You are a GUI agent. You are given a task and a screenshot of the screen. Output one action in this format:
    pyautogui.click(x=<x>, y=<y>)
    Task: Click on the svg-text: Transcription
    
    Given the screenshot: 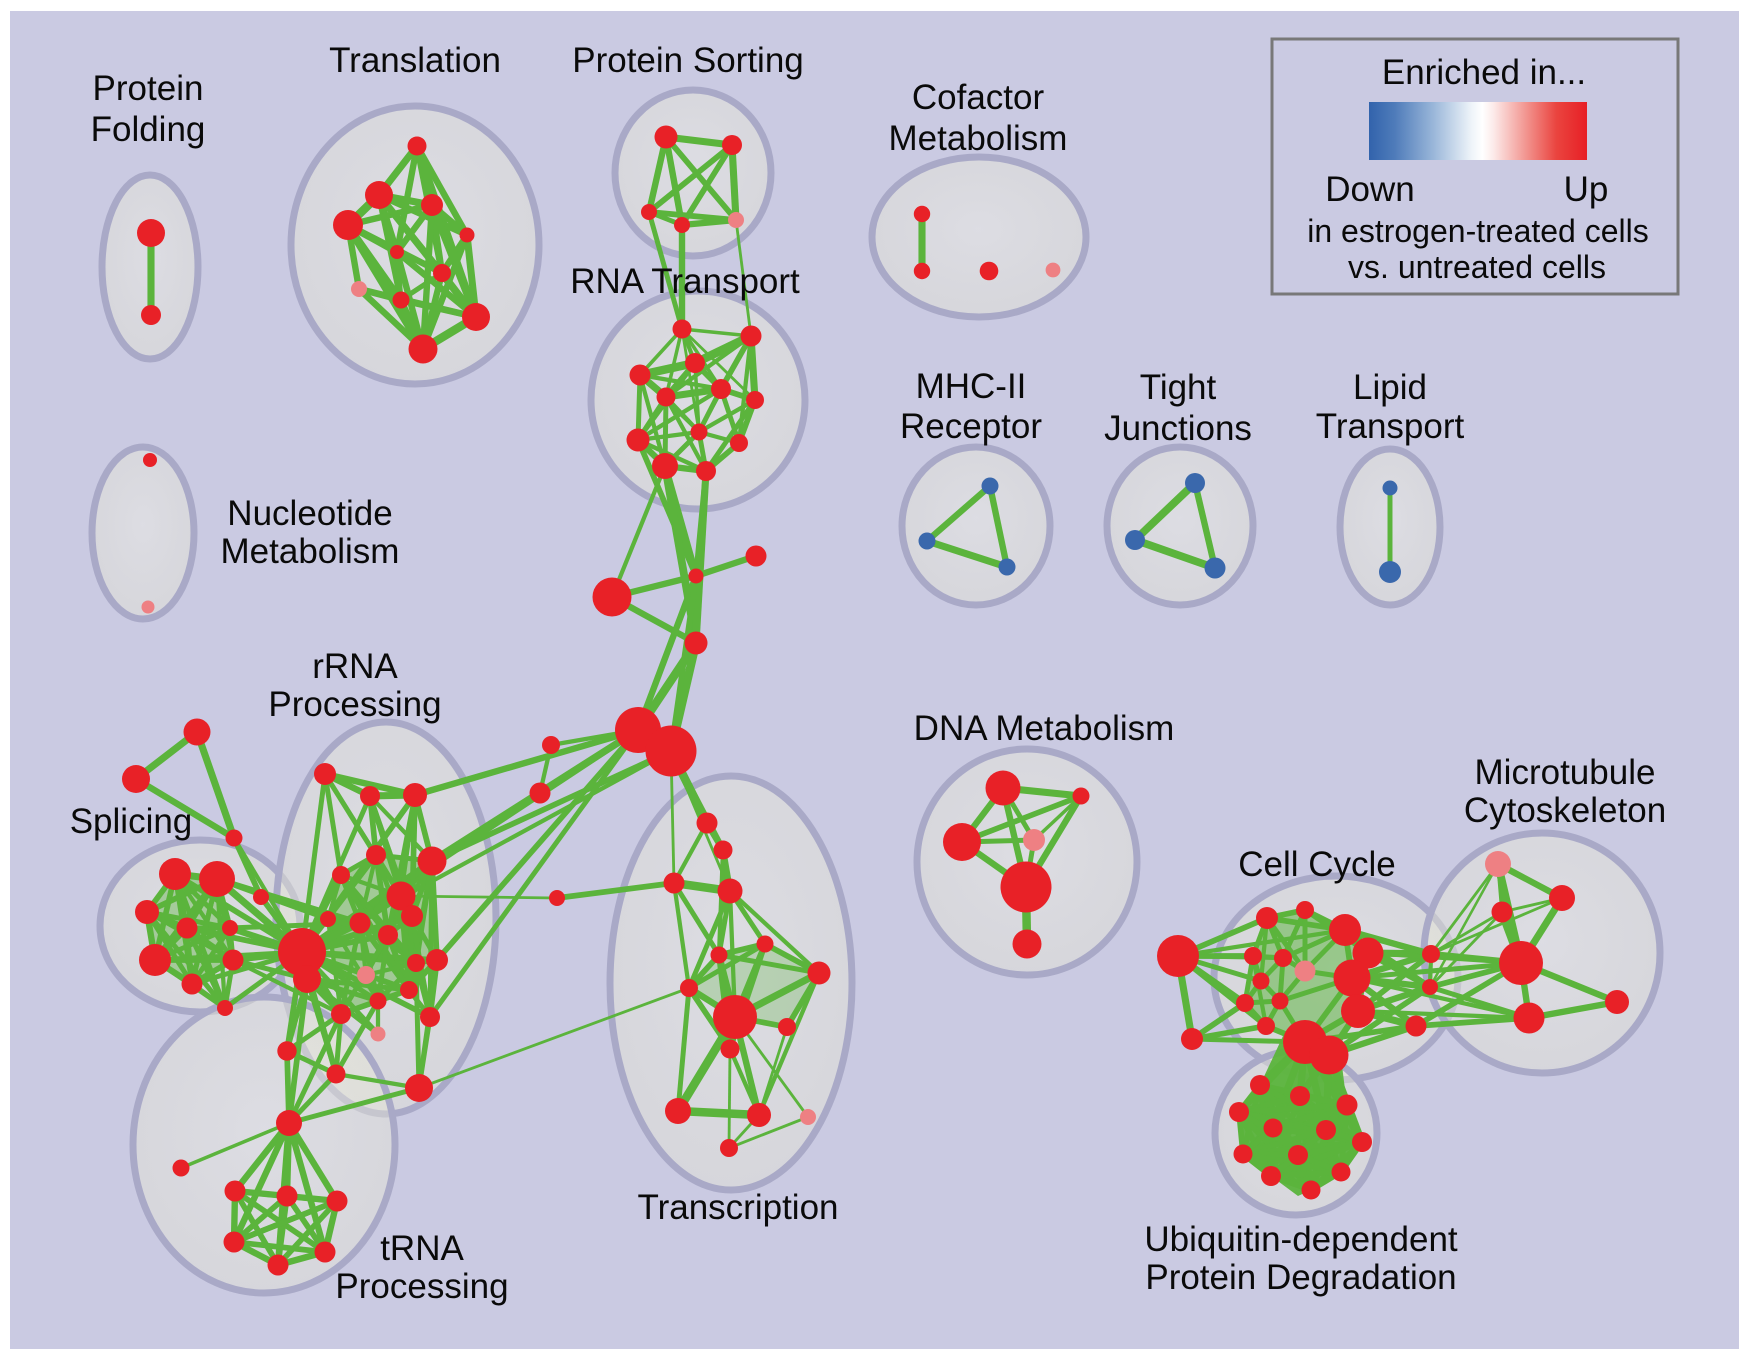 What is the action you would take?
    pyautogui.click(x=738, y=1207)
    